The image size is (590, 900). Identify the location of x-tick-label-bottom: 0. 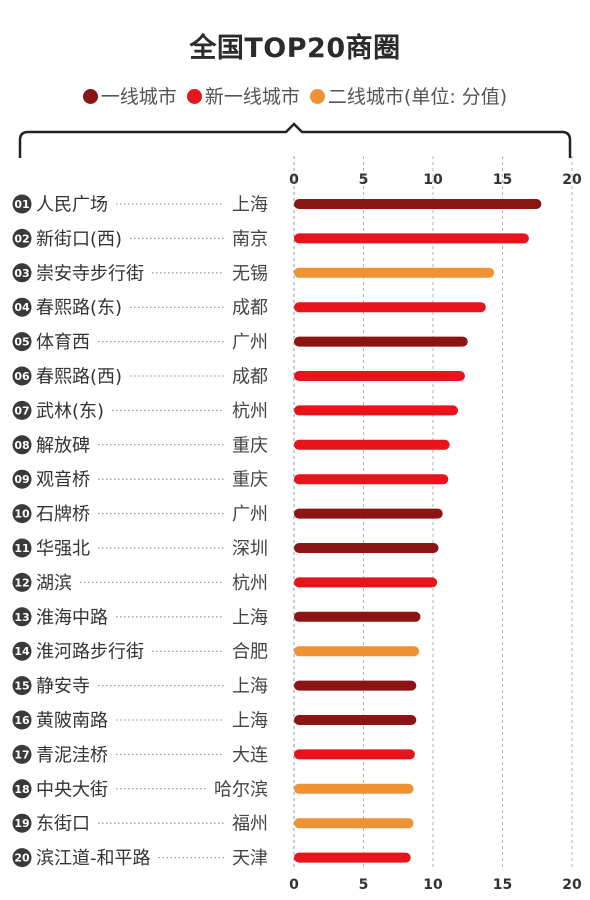
(294, 885).